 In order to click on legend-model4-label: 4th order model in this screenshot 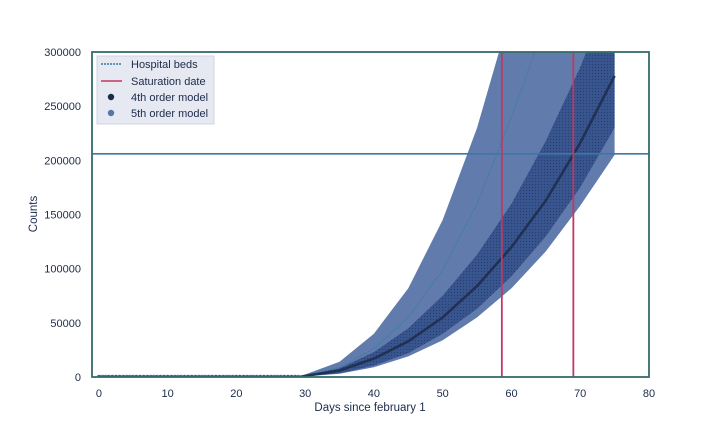, I will do `click(169, 98)`.